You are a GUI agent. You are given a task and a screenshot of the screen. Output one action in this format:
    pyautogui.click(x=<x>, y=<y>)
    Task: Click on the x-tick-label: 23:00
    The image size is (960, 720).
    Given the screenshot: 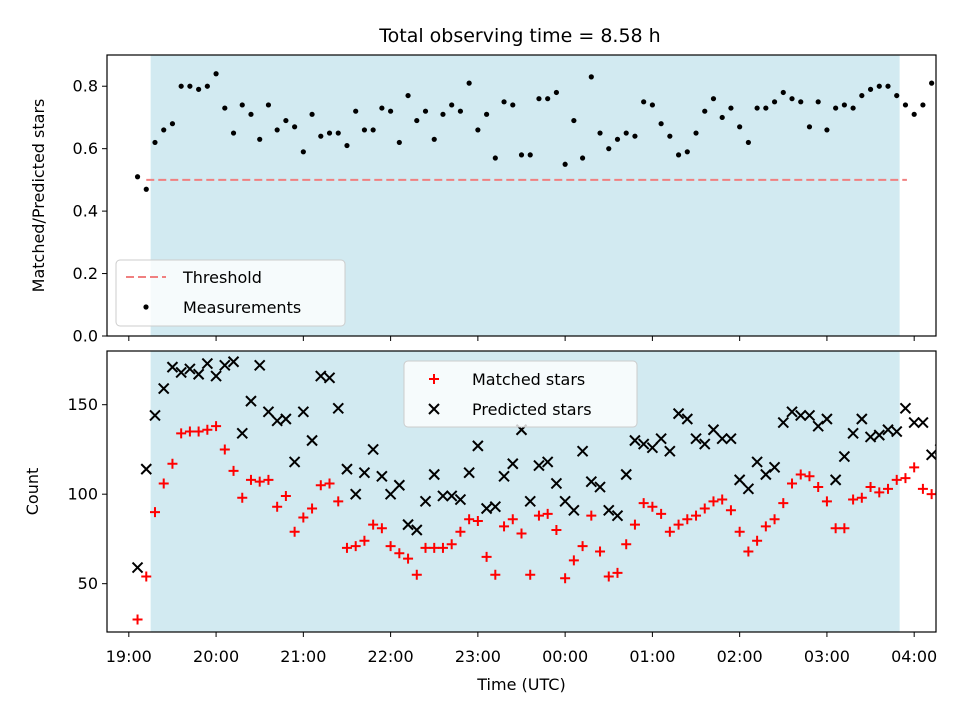 What is the action you would take?
    pyautogui.click(x=478, y=656)
    